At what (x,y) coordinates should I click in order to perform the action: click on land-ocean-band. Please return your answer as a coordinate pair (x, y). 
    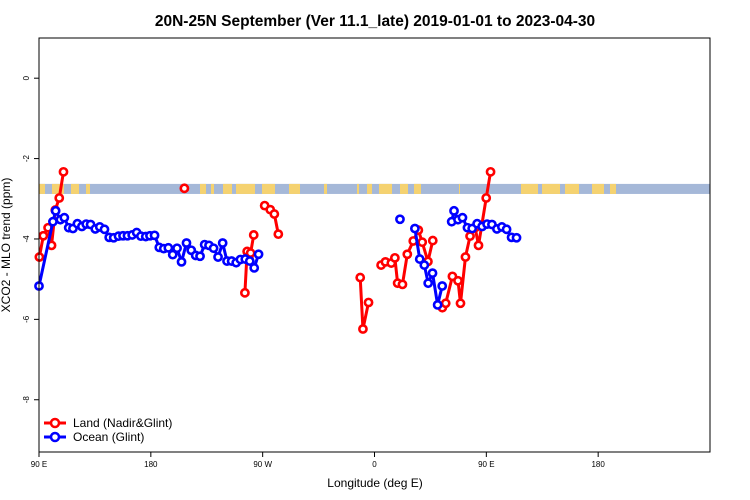
    Looking at the image, I should click on (374, 188).